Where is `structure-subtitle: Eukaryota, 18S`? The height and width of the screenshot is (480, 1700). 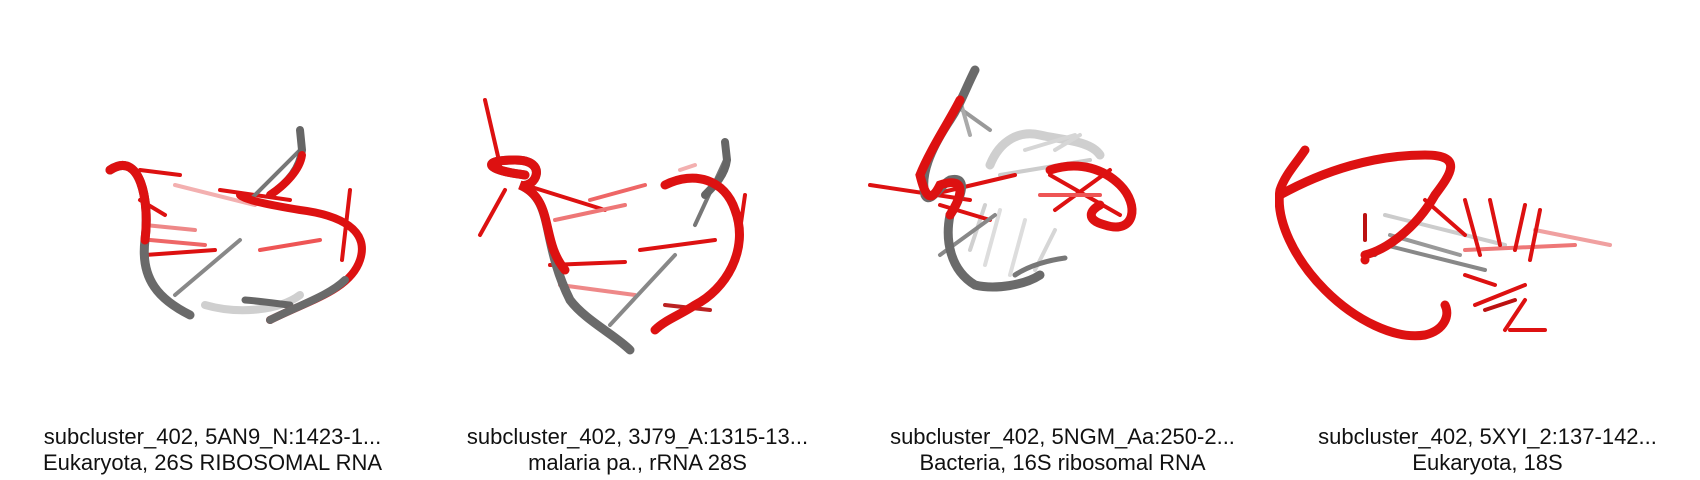
structure-subtitle: Eukaryota, 18S is located at coordinates (1487, 462).